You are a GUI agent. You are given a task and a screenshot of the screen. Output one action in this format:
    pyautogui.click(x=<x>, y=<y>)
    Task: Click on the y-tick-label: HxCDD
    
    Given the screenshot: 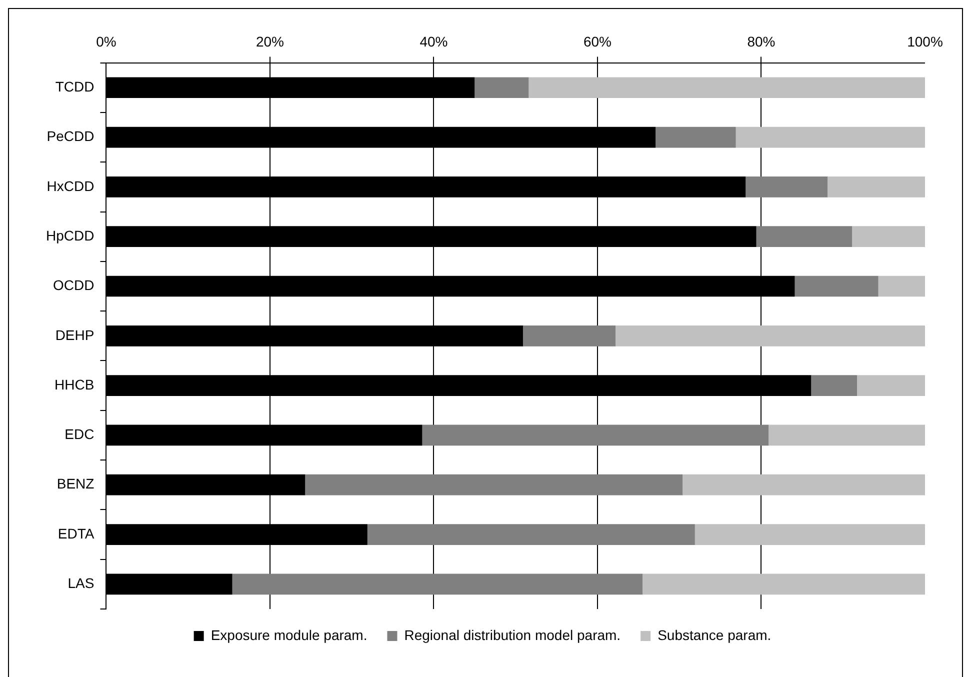 What is the action you would take?
    pyautogui.click(x=70, y=186)
    